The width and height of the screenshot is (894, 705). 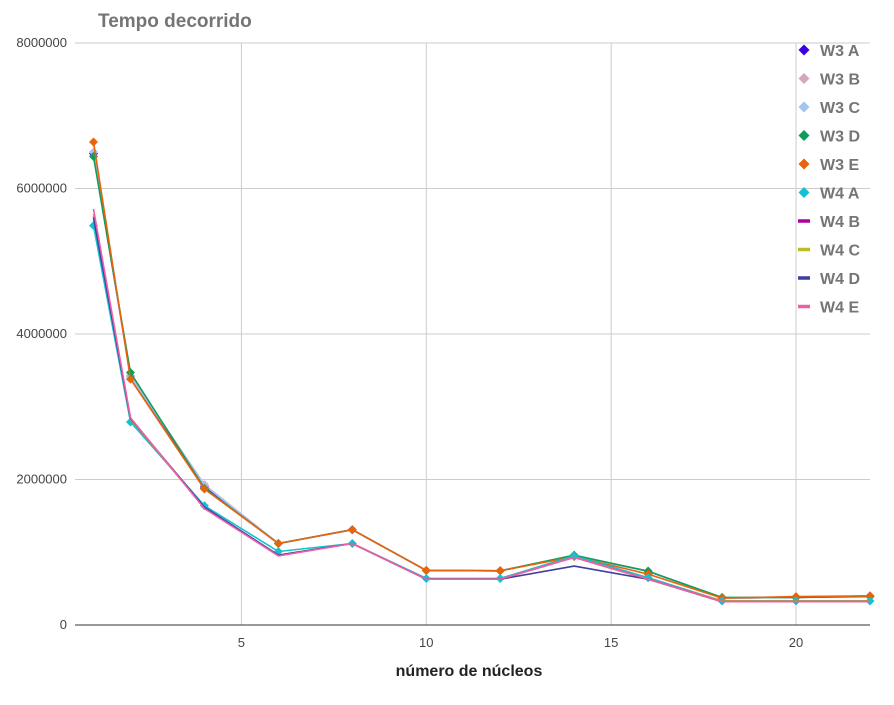 I want to click on chart-title: Tempo decorrido, so click(x=175, y=21).